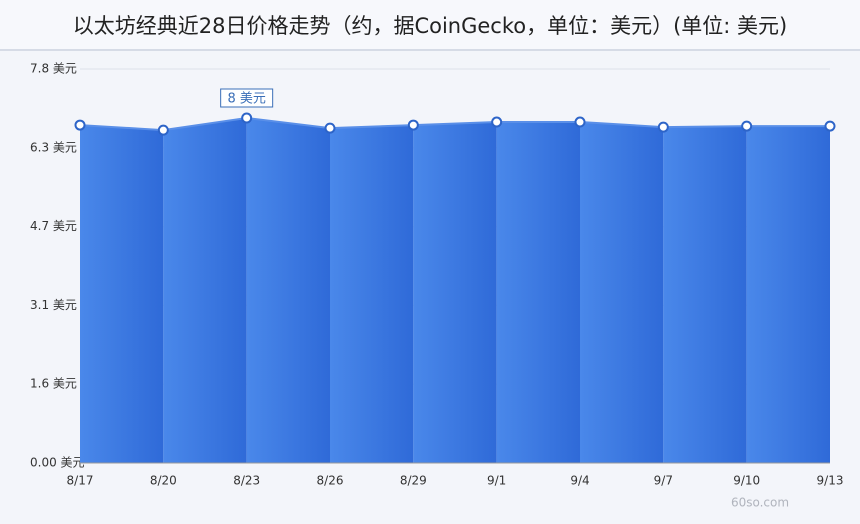  I want to click on x-tick-label: 9/4, so click(579, 481).